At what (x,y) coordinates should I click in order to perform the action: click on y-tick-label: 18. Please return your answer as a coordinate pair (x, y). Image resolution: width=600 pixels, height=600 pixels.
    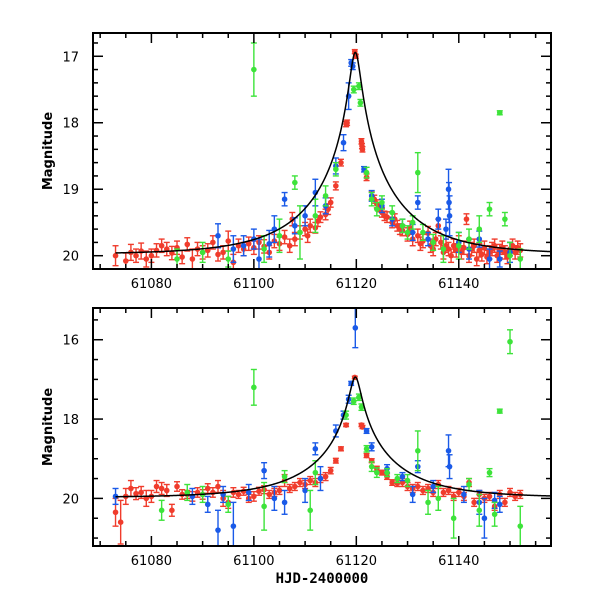
    Looking at the image, I should click on (70, 124).